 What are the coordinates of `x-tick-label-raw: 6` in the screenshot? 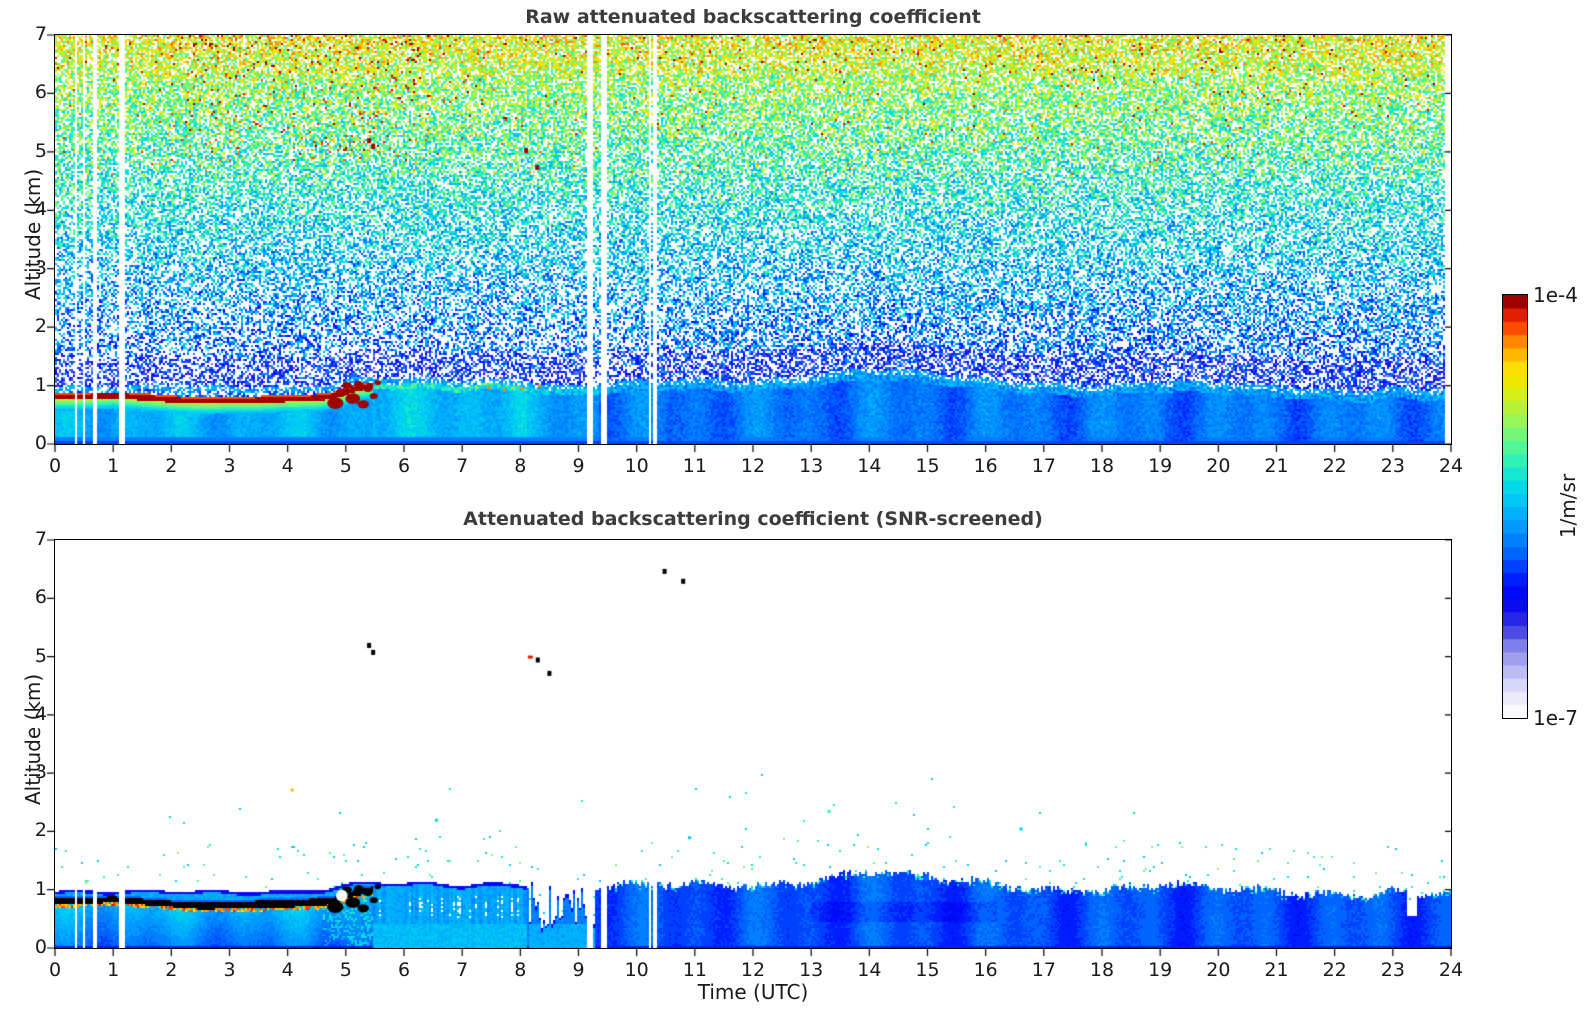 It's located at (404, 466).